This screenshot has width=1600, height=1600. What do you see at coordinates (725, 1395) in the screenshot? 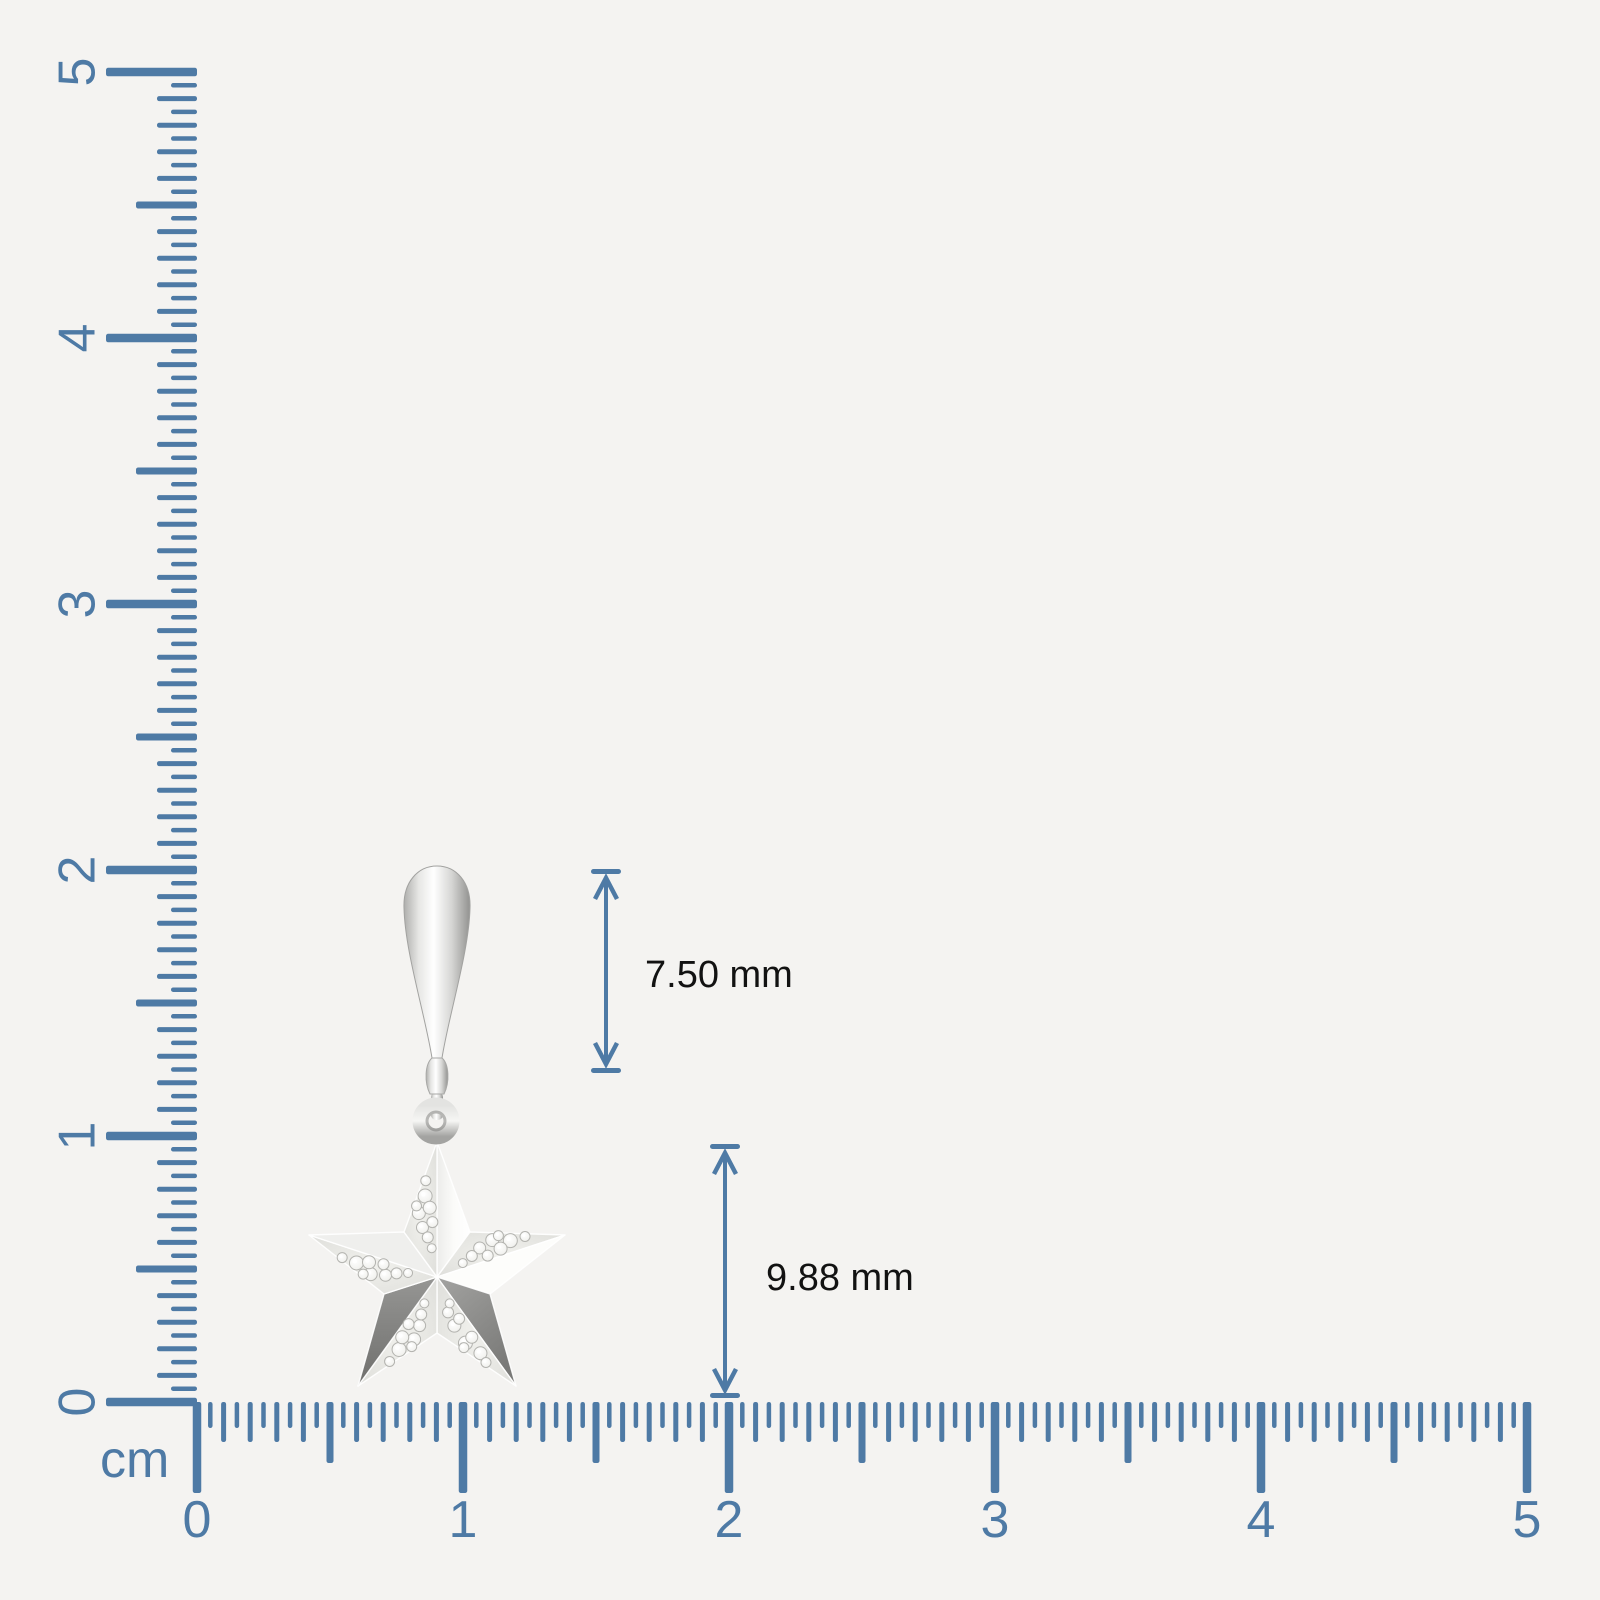
I see `dim2-bottom-cap` at bounding box center [725, 1395].